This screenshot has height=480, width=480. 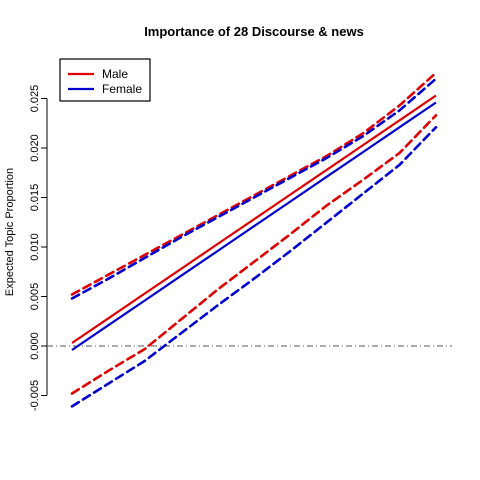 I want to click on y-axis: -0.005 0.000 0.005 0.010 0.015 0.020 0.025, so click(x=38, y=248).